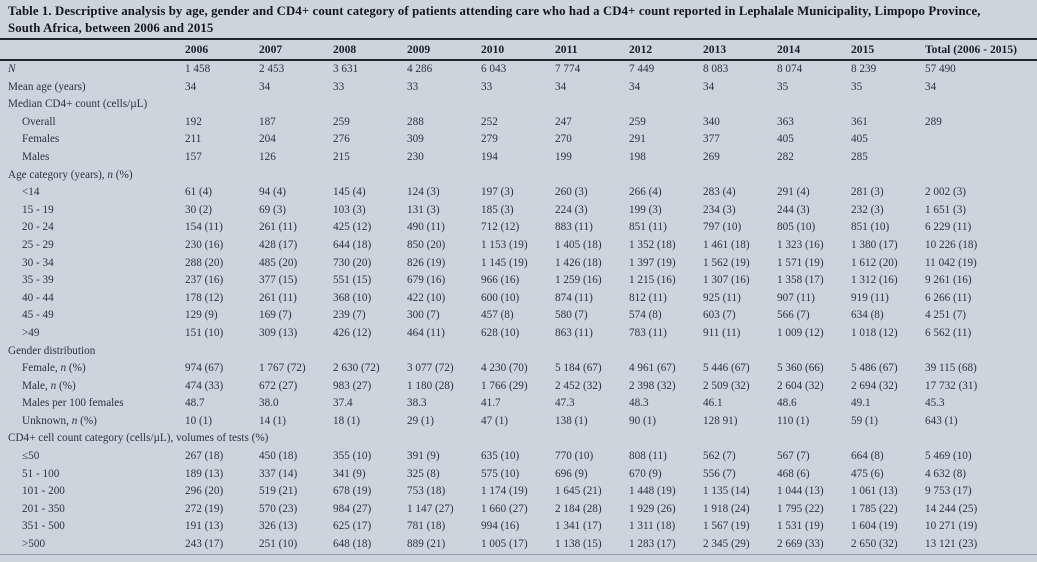 The width and height of the screenshot is (1037, 562). What do you see at coordinates (563, 156) in the screenshot?
I see `value-cell: 199` at bounding box center [563, 156].